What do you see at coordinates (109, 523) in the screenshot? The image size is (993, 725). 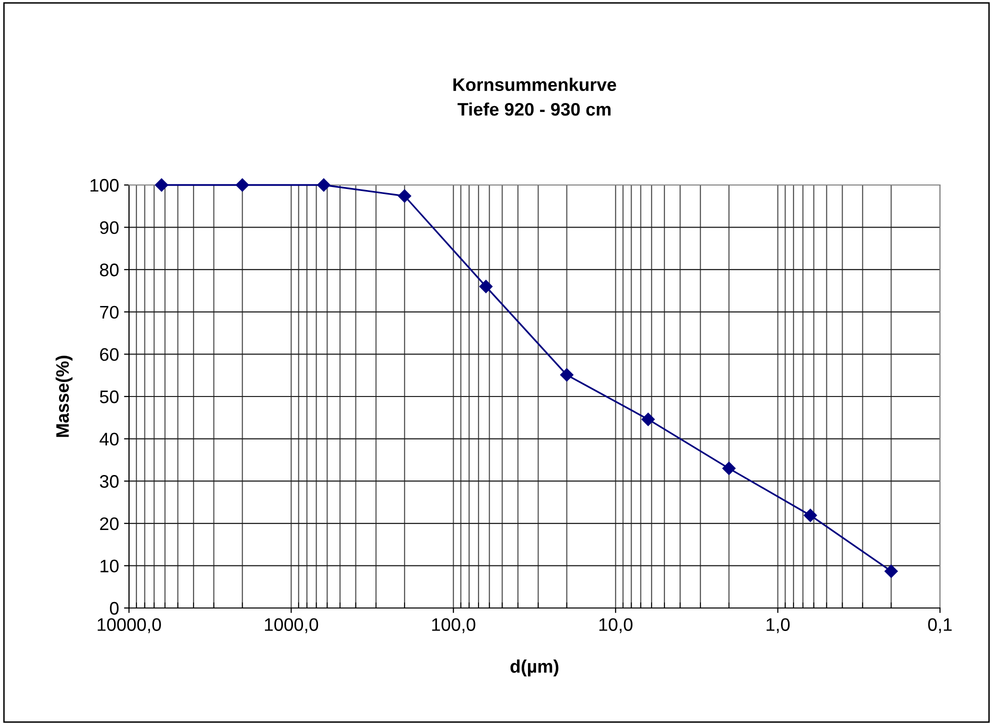 I see `y-tick-label: 20` at bounding box center [109, 523].